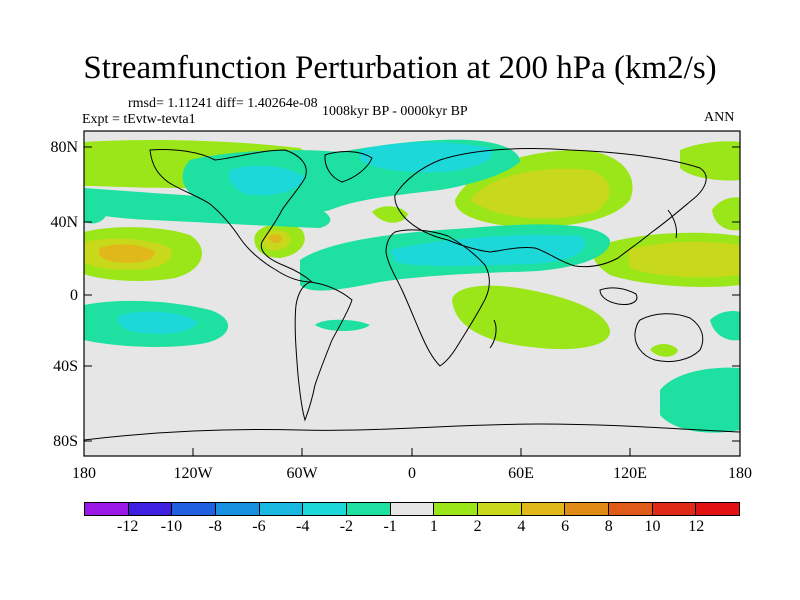  What do you see at coordinates (215, 526) in the screenshot?
I see `colorbar-label: -8` at bounding box center [215, 526].